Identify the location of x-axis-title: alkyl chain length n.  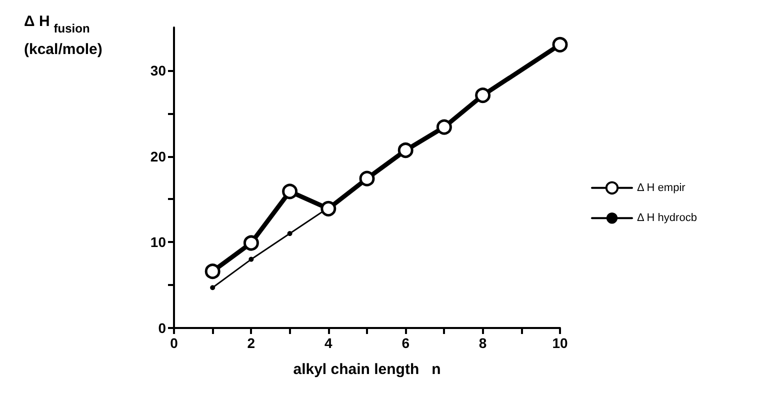
(367, 369).